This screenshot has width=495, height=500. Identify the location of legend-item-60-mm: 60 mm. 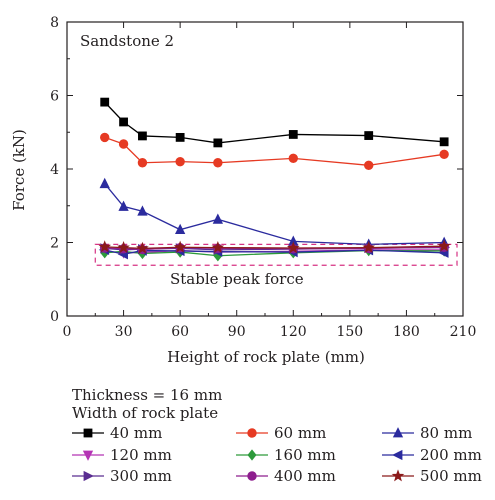
(281, 433).